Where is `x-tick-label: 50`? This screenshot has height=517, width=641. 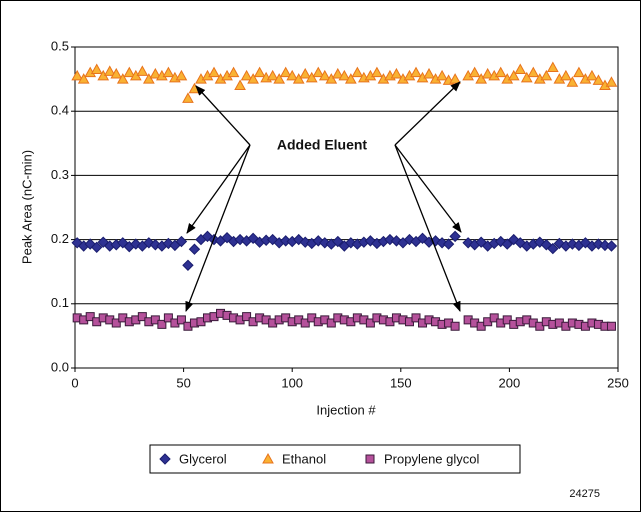 x-tick-label: 50 is located at coordinates (183, 382).